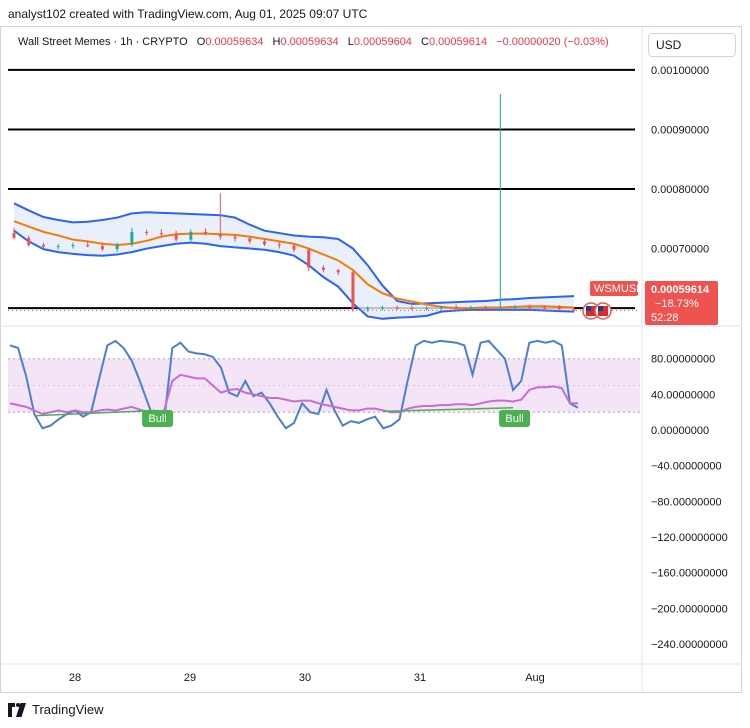 The height and width of the screenshot is (728, 750). What do you see at coordinates (665, 318) in the screenshot?
I see `price-tag-countdown: 52:28` at bounding box center [665, 318].